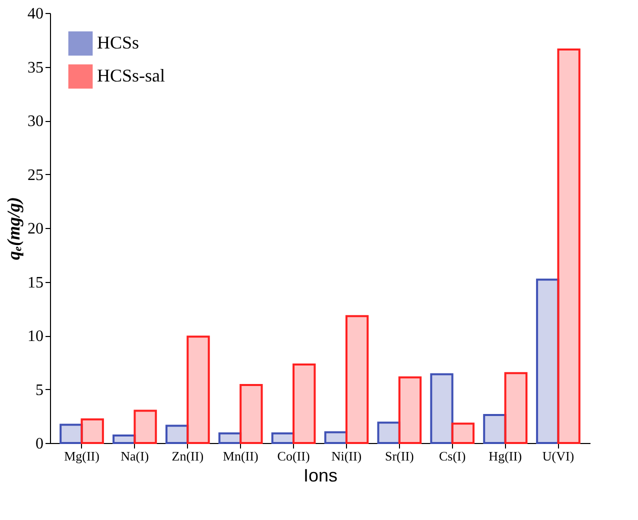 The image size is (638, 520). Describe the element at coordinates (320, 476) in the screenshot. I see `x-axis-title: Ions` at that location.